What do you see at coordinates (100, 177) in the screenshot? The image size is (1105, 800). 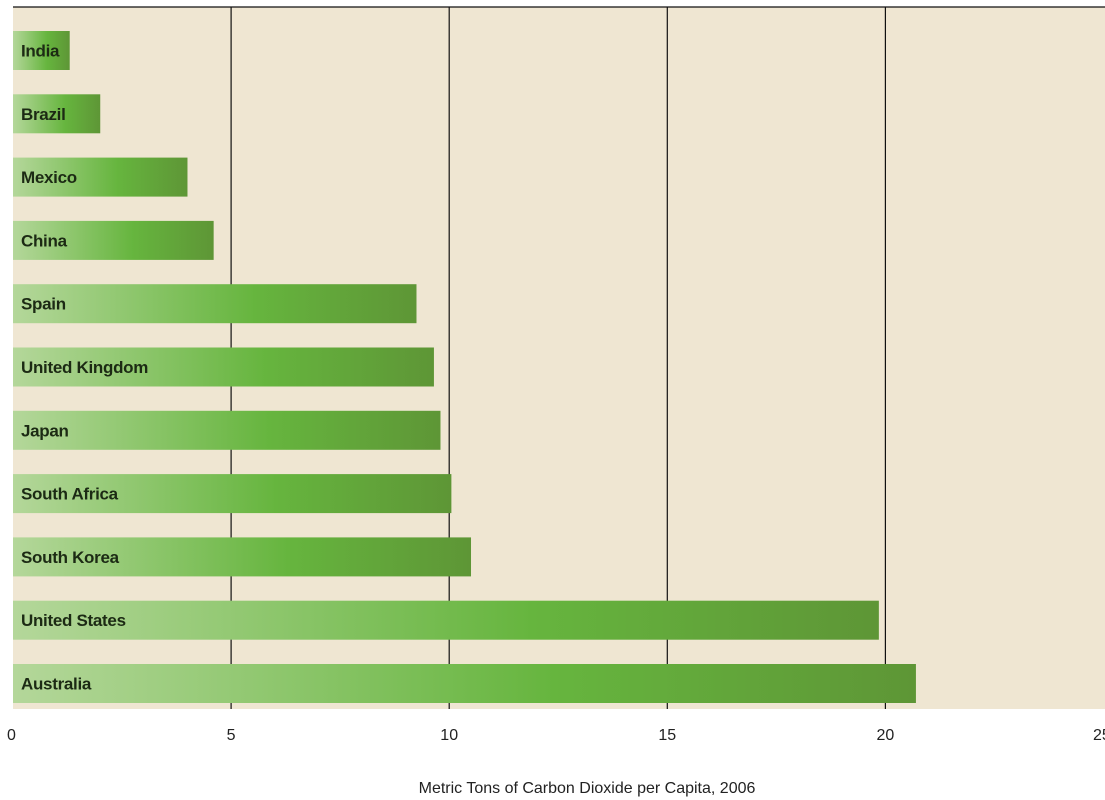 I see `bar-mexico` at bounding box center [100, 177].